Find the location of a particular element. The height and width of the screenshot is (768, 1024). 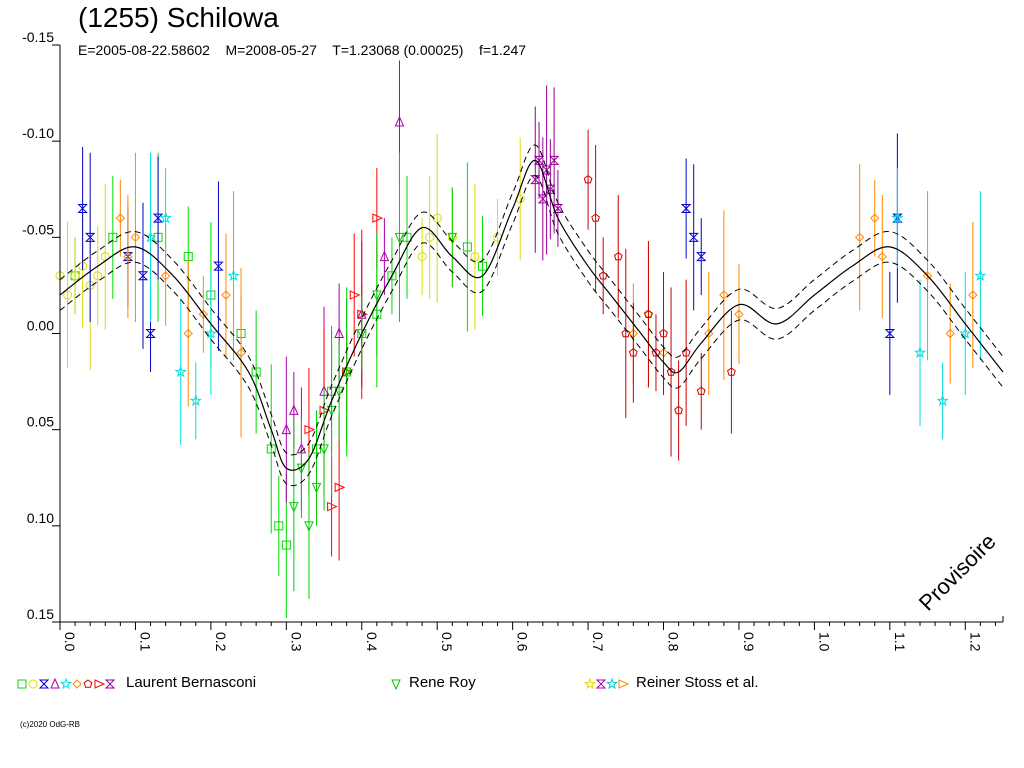

legend-markers-group is located at coordinates (323, 684).